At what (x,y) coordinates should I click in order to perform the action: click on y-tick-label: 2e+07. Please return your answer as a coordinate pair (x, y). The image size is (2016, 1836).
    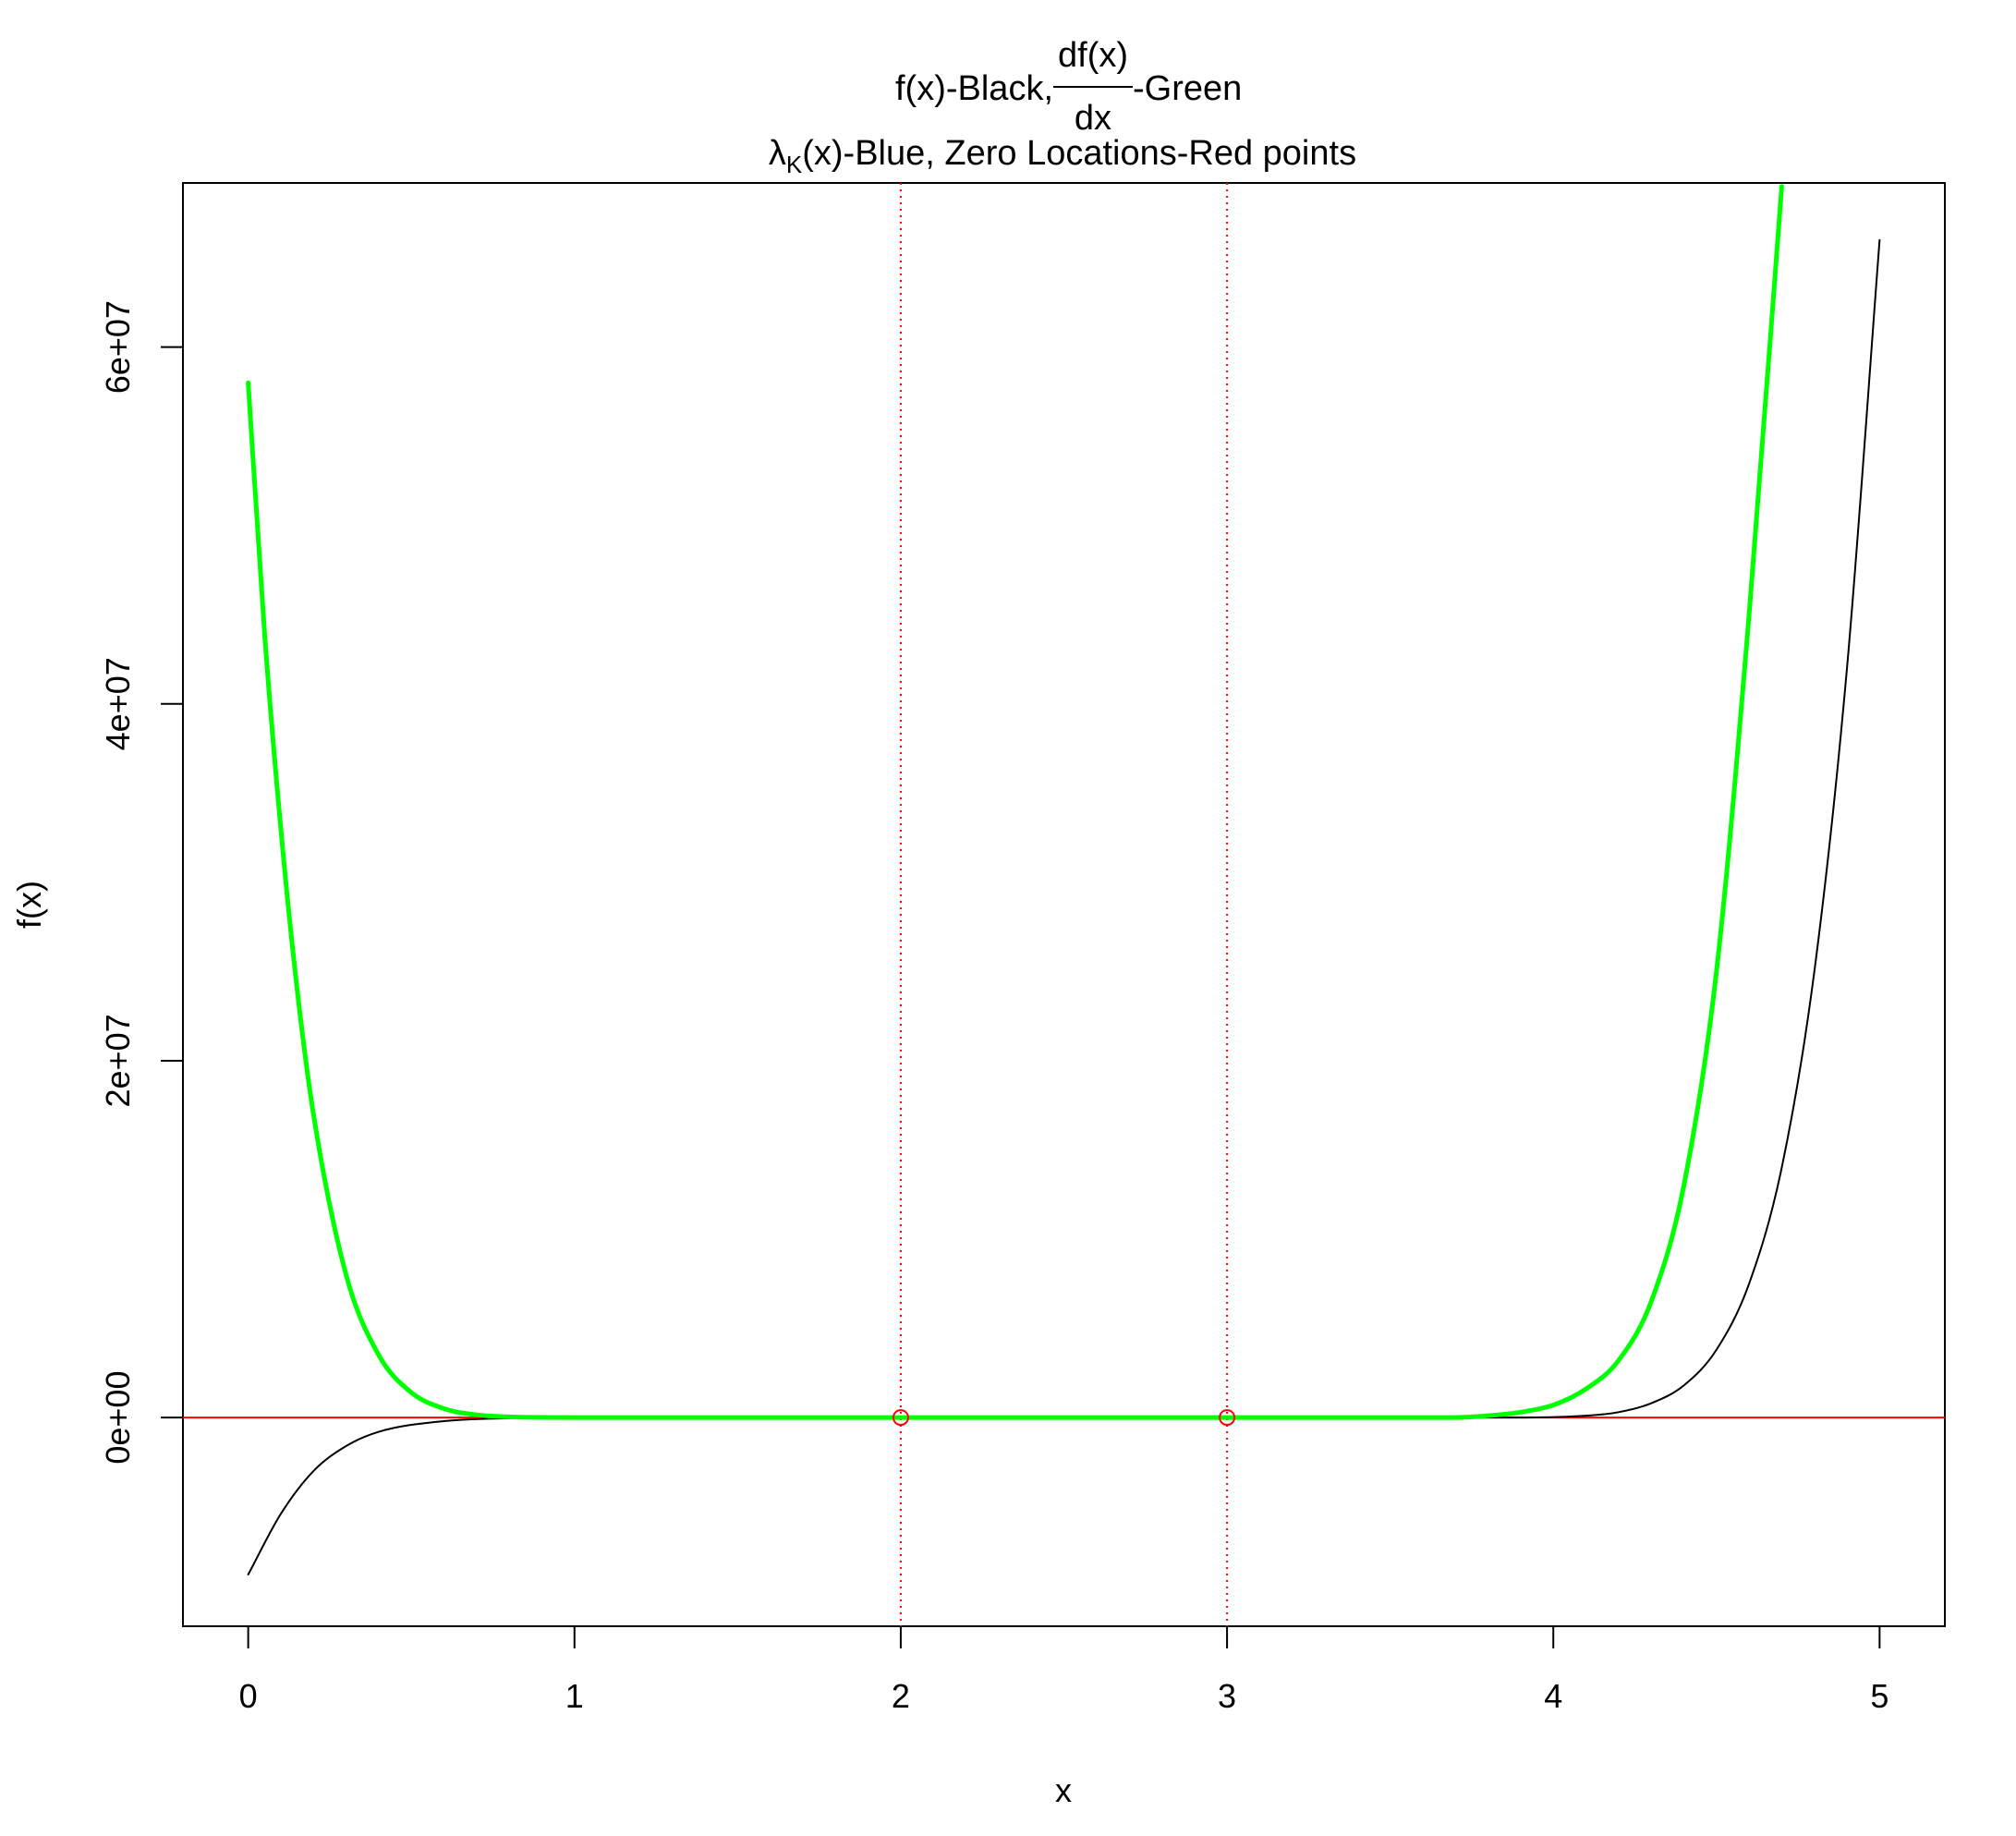
    Looking at the image, I should click on (118, 1060).